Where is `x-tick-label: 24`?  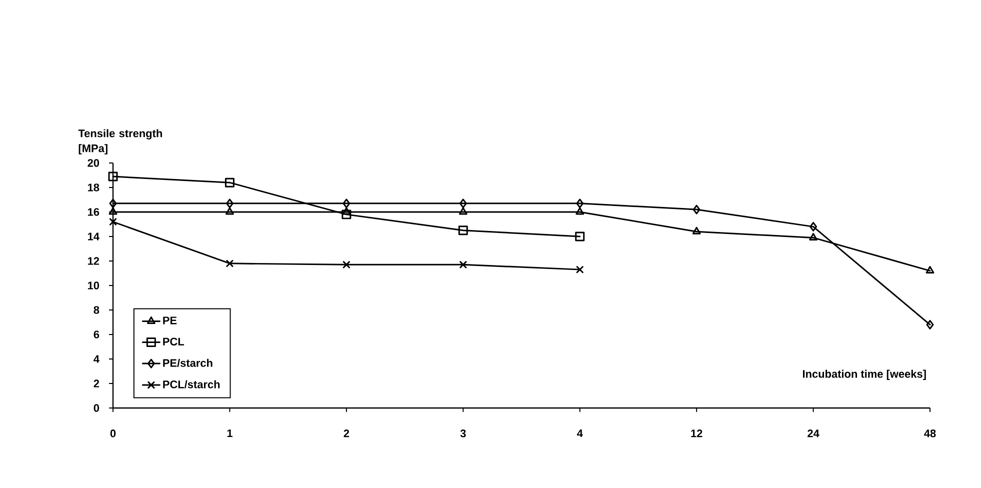
x-tick-label: 24 is located at coordinates (814, 434).